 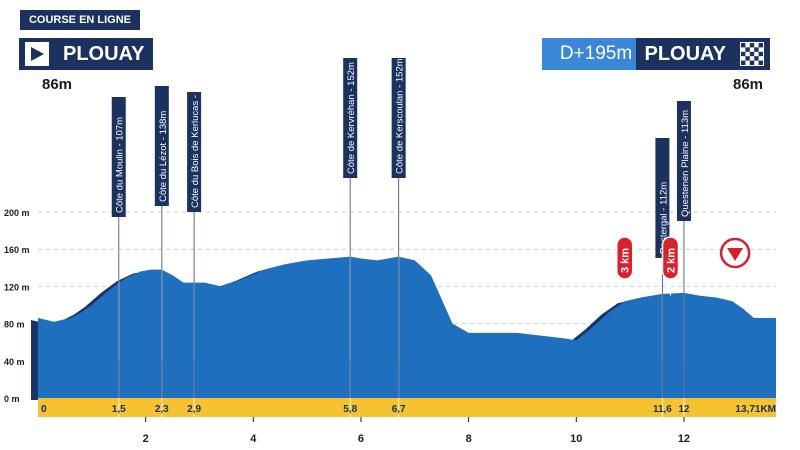 I want to click on y-tick-label: 80 m, so click(x=14, y=325).